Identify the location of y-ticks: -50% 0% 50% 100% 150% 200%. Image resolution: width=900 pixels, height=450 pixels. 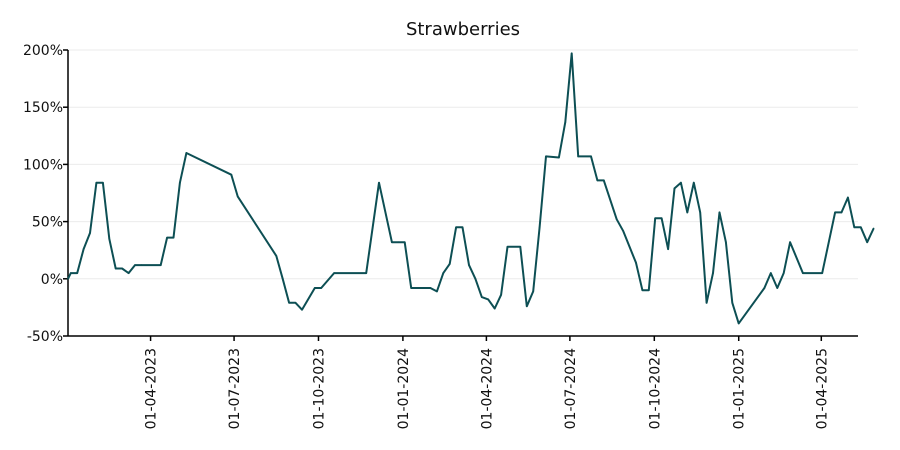
(45, 194).